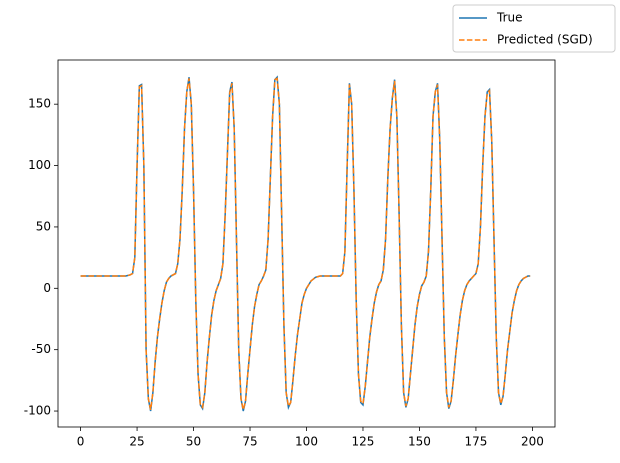 This screenshot has height=463, width=620. Describe the element at coordinates (534, 28) in the screenshot. I see `legend-box` at that location.